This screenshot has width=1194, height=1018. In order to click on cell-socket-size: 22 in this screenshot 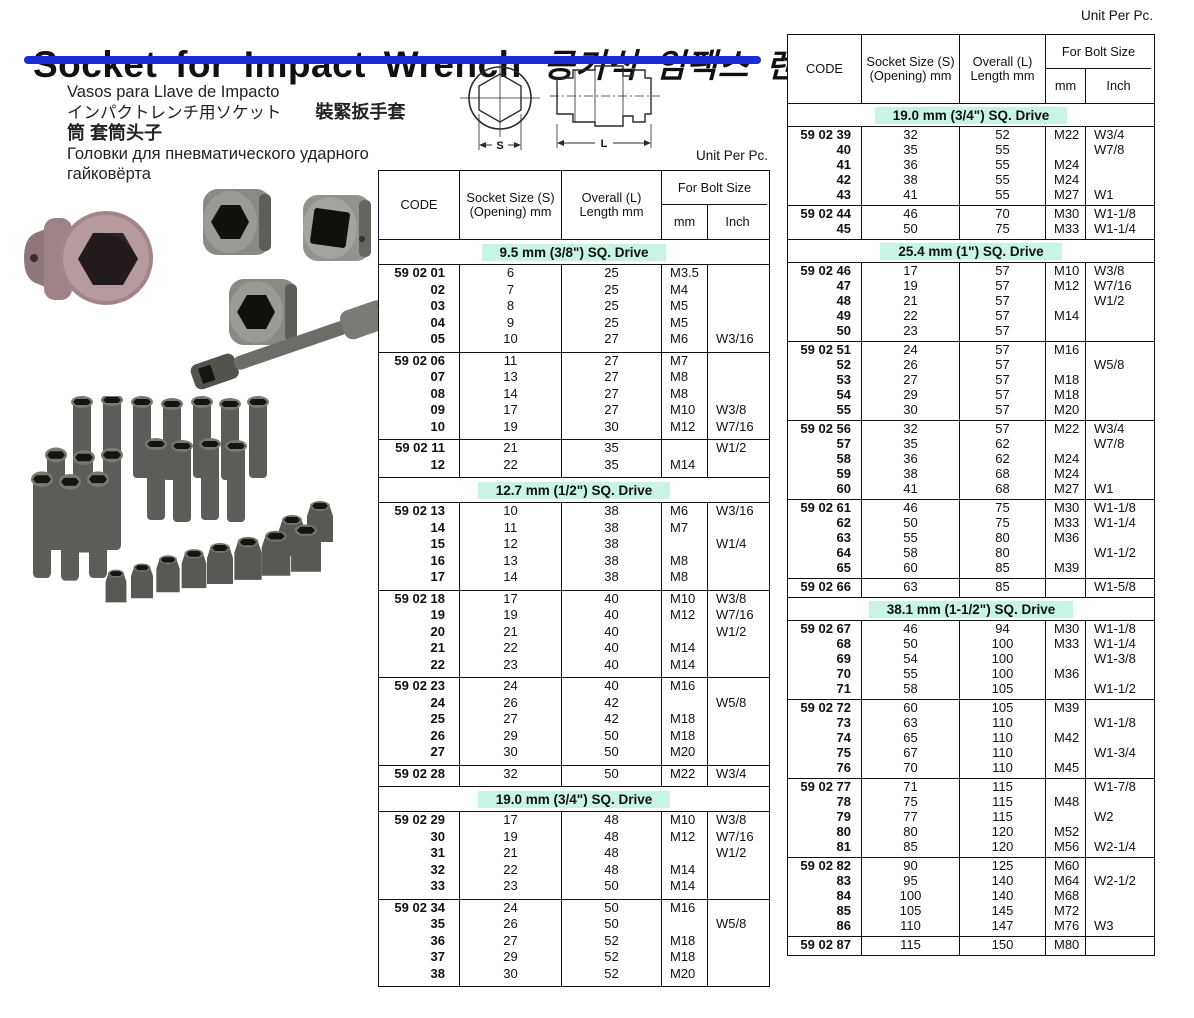, I will do `click(510, 869)`.